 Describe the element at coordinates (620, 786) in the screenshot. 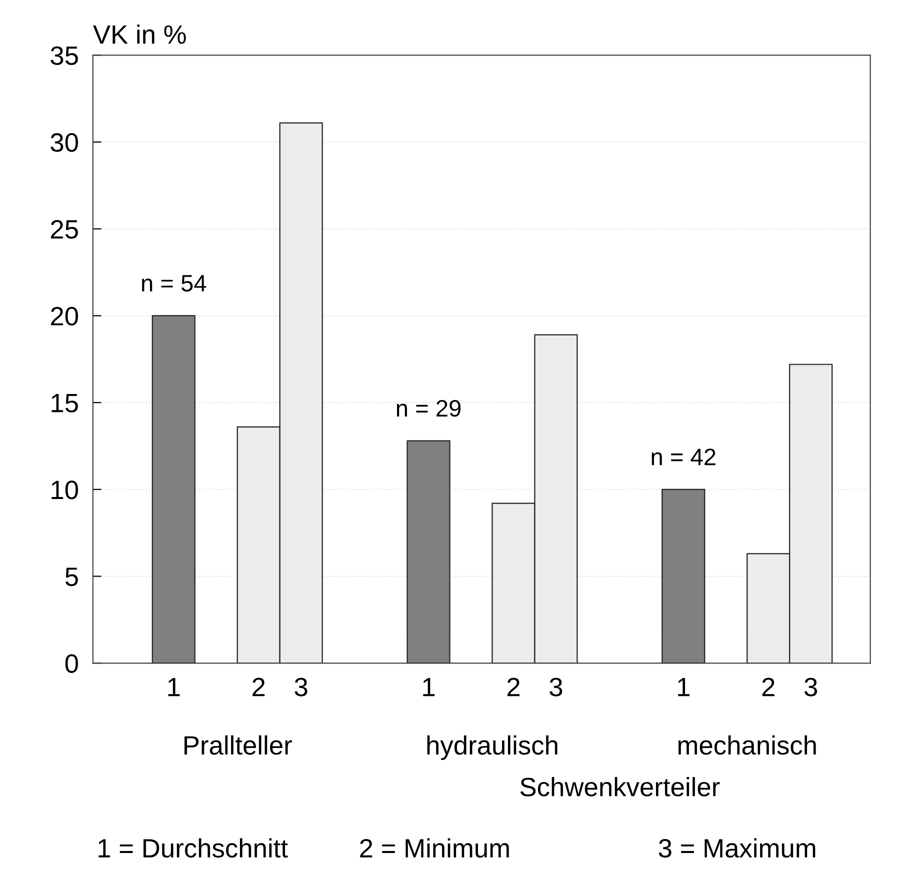

I see `text: Schwenkverteiler` at that location.